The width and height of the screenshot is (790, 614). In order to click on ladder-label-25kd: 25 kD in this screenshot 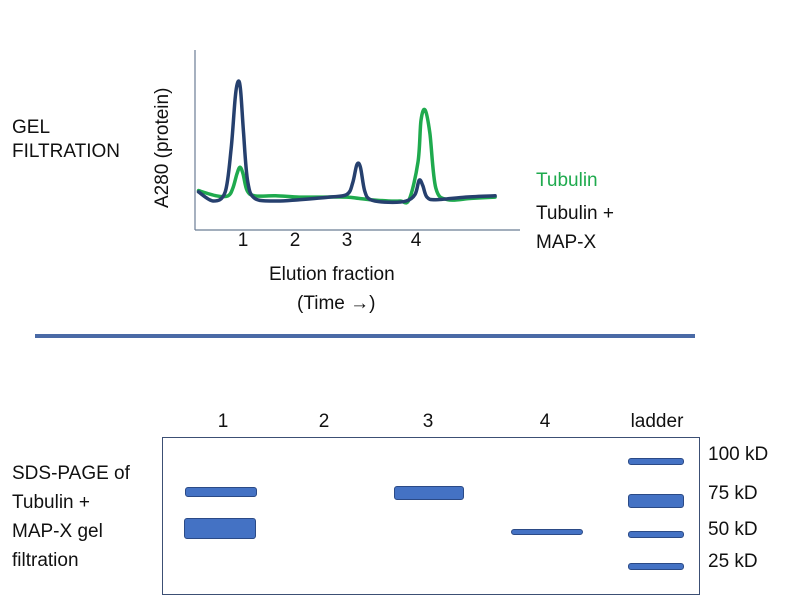, I will do `click(733, 561)`.